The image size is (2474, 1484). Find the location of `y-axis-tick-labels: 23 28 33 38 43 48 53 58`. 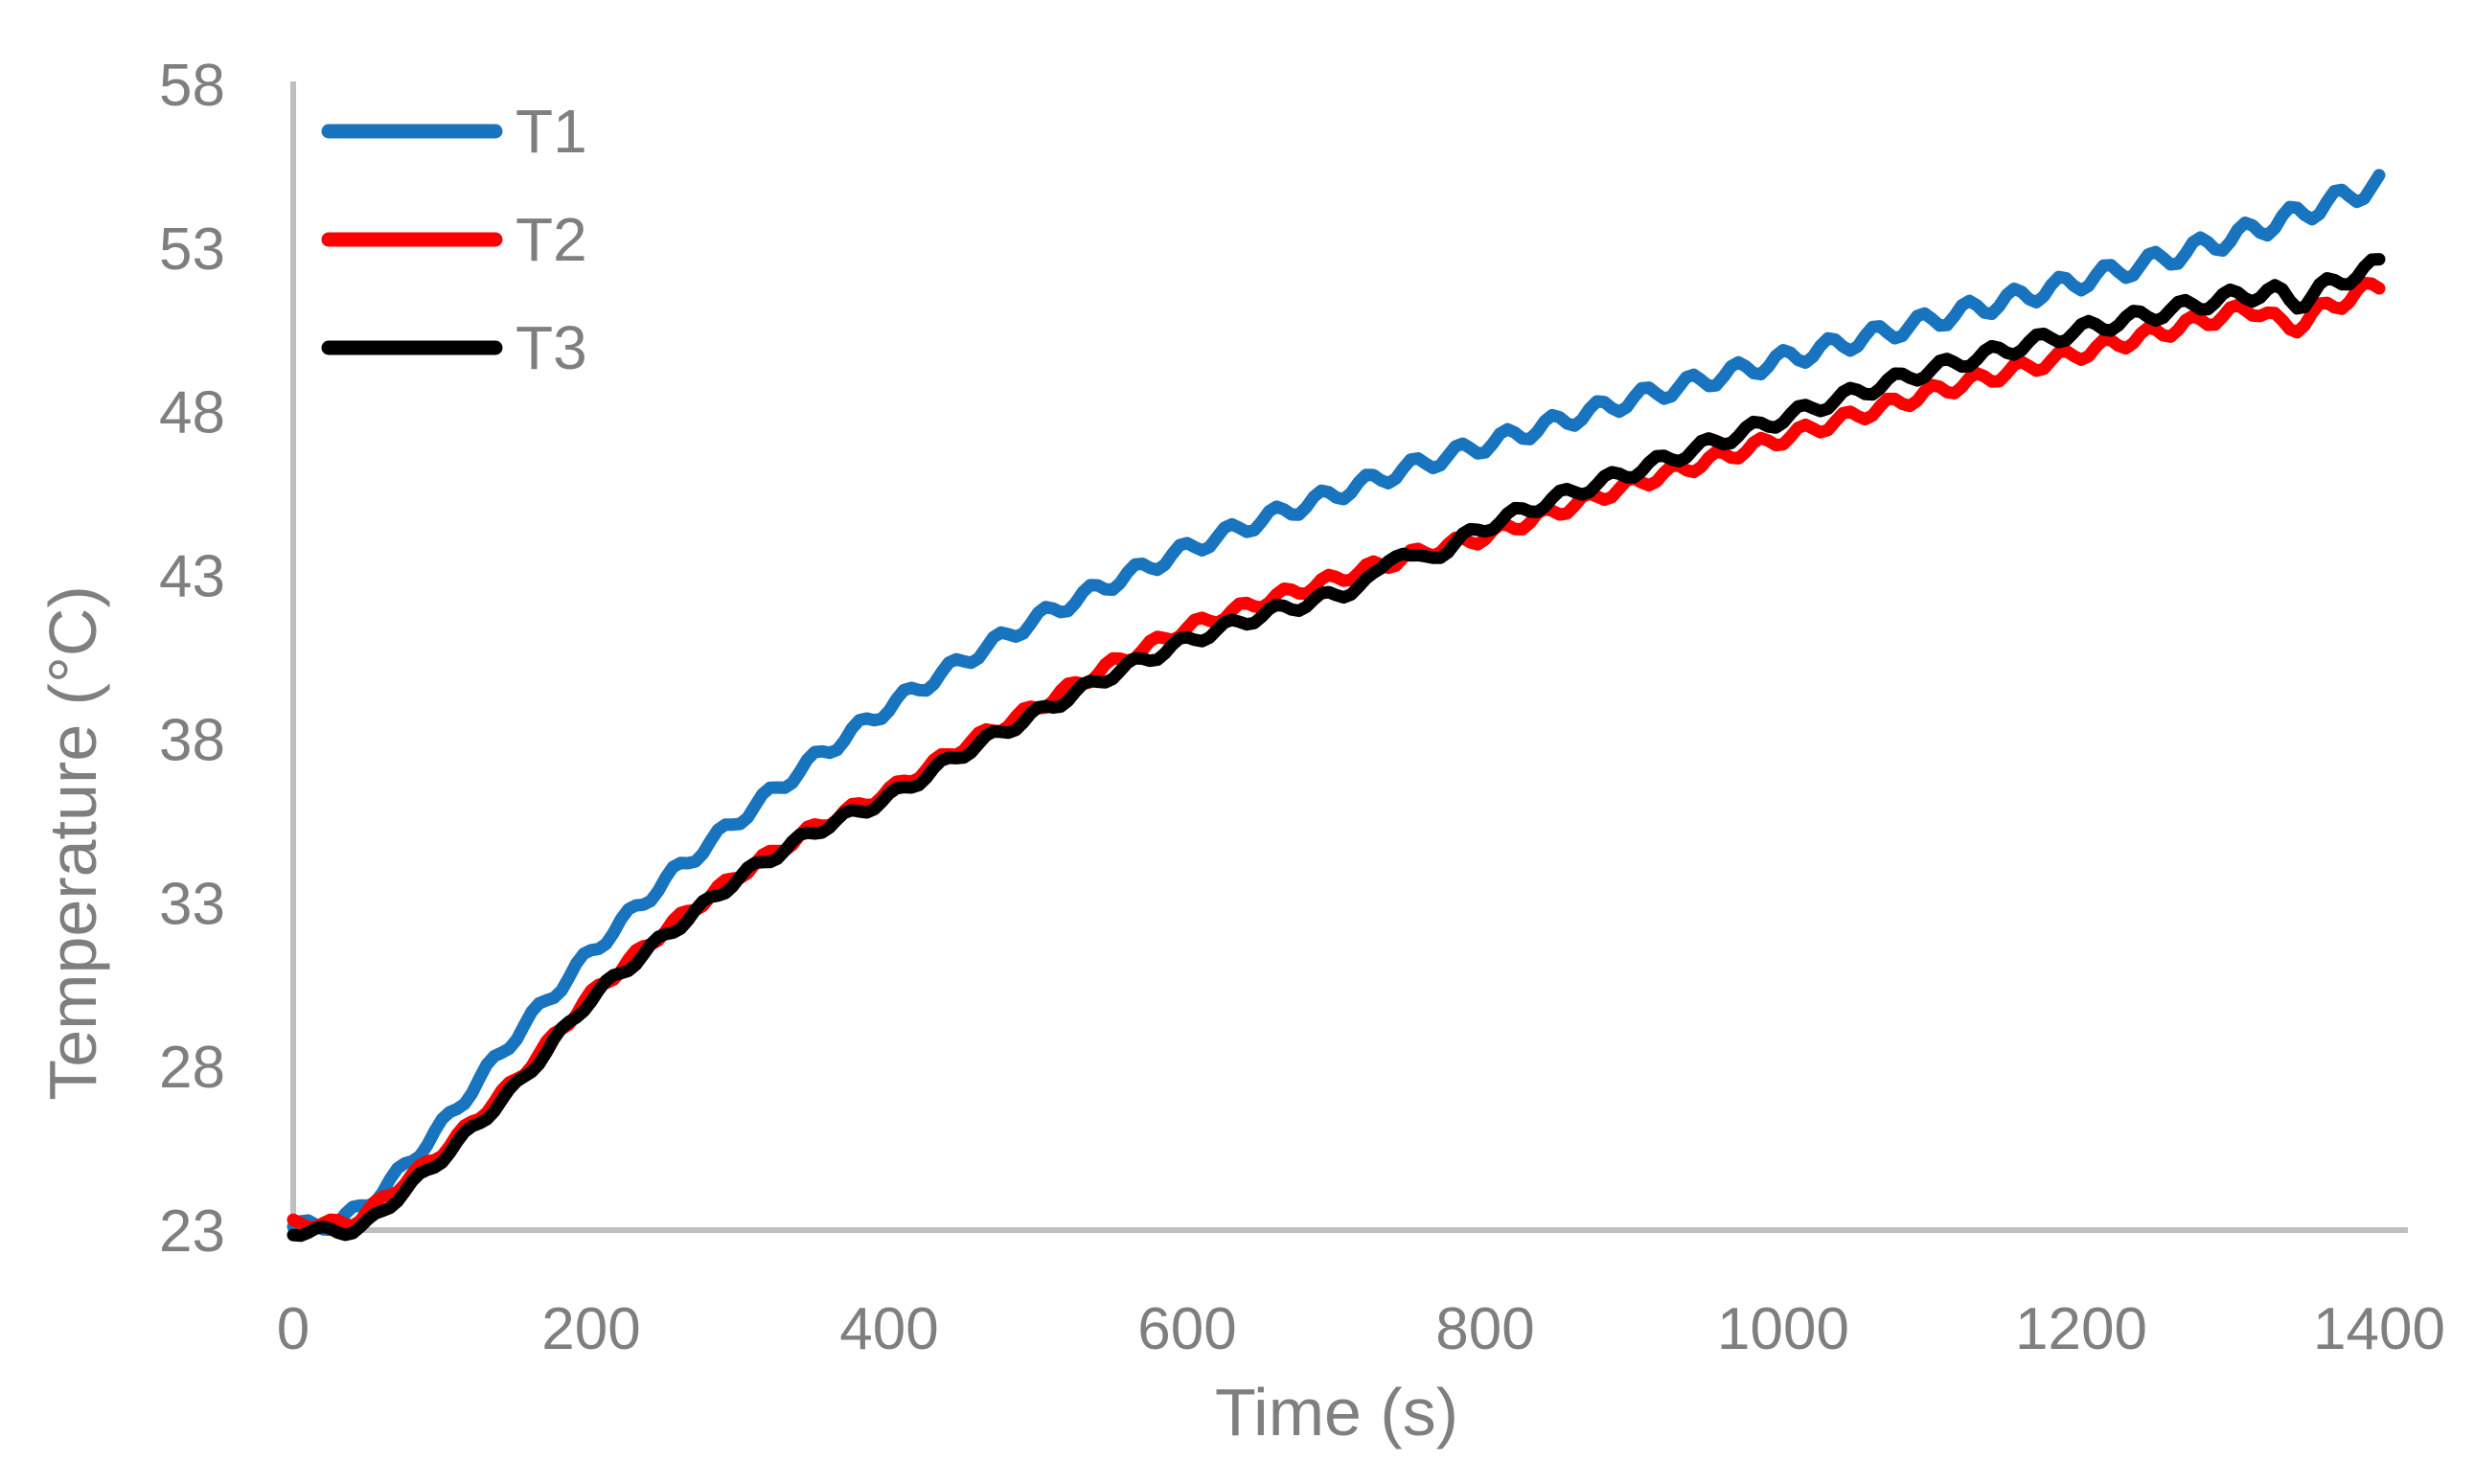

y-axis-tick-labels: 23 28 33 38 43 48 53 58 is located at coordinates (192, 659).